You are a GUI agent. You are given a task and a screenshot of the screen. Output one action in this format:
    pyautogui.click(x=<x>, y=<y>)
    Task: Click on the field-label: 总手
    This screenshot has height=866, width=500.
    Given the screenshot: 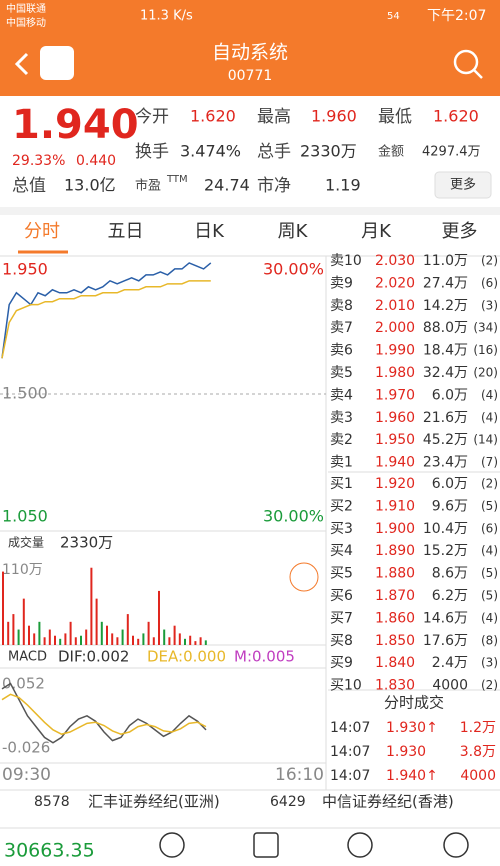 What is the action you would take?
    pyautogui.click(x=274, y=152)
    